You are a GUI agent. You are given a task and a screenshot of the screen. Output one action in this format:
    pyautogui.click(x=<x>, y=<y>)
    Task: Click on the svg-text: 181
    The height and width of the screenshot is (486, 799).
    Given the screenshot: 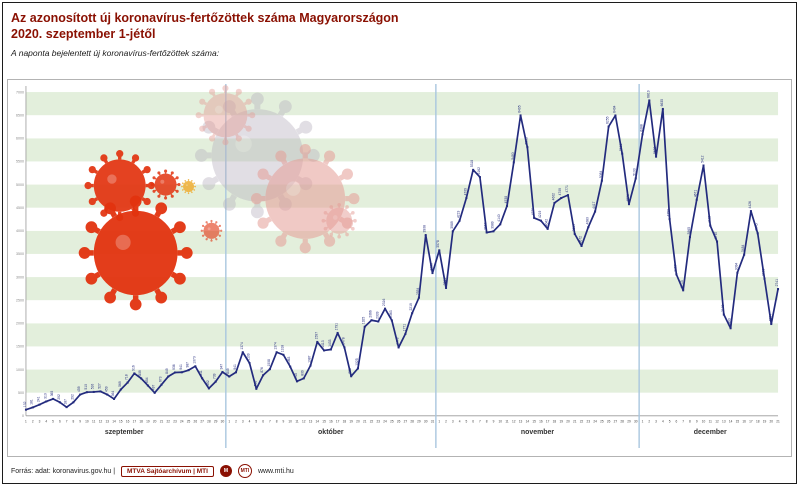 What is the action you would take?
    pyautogui.click(x=32, y=402)
    